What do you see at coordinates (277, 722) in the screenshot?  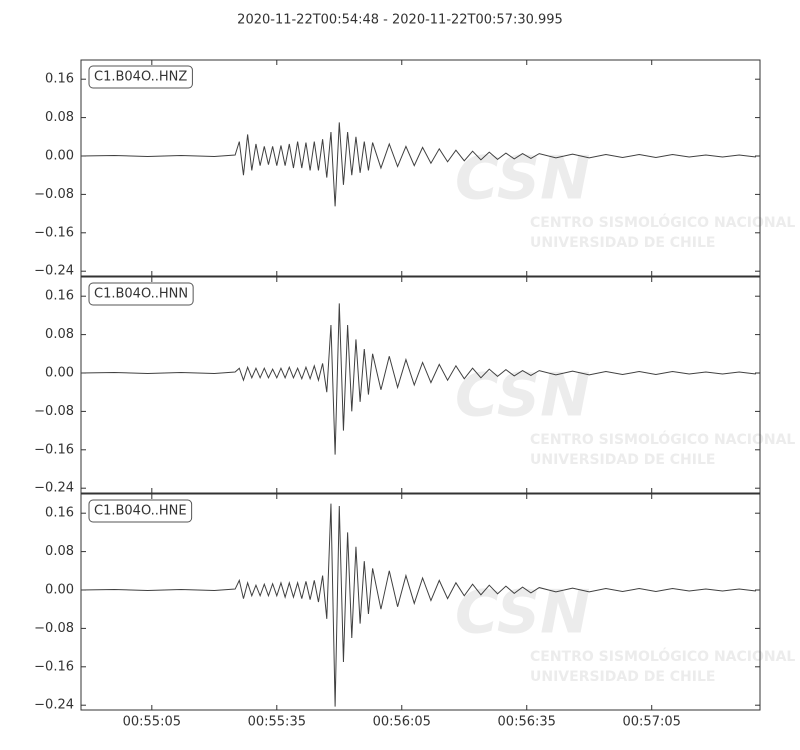 I see `x-tick-label: 00:55:35` at bounding box center [277, 722].